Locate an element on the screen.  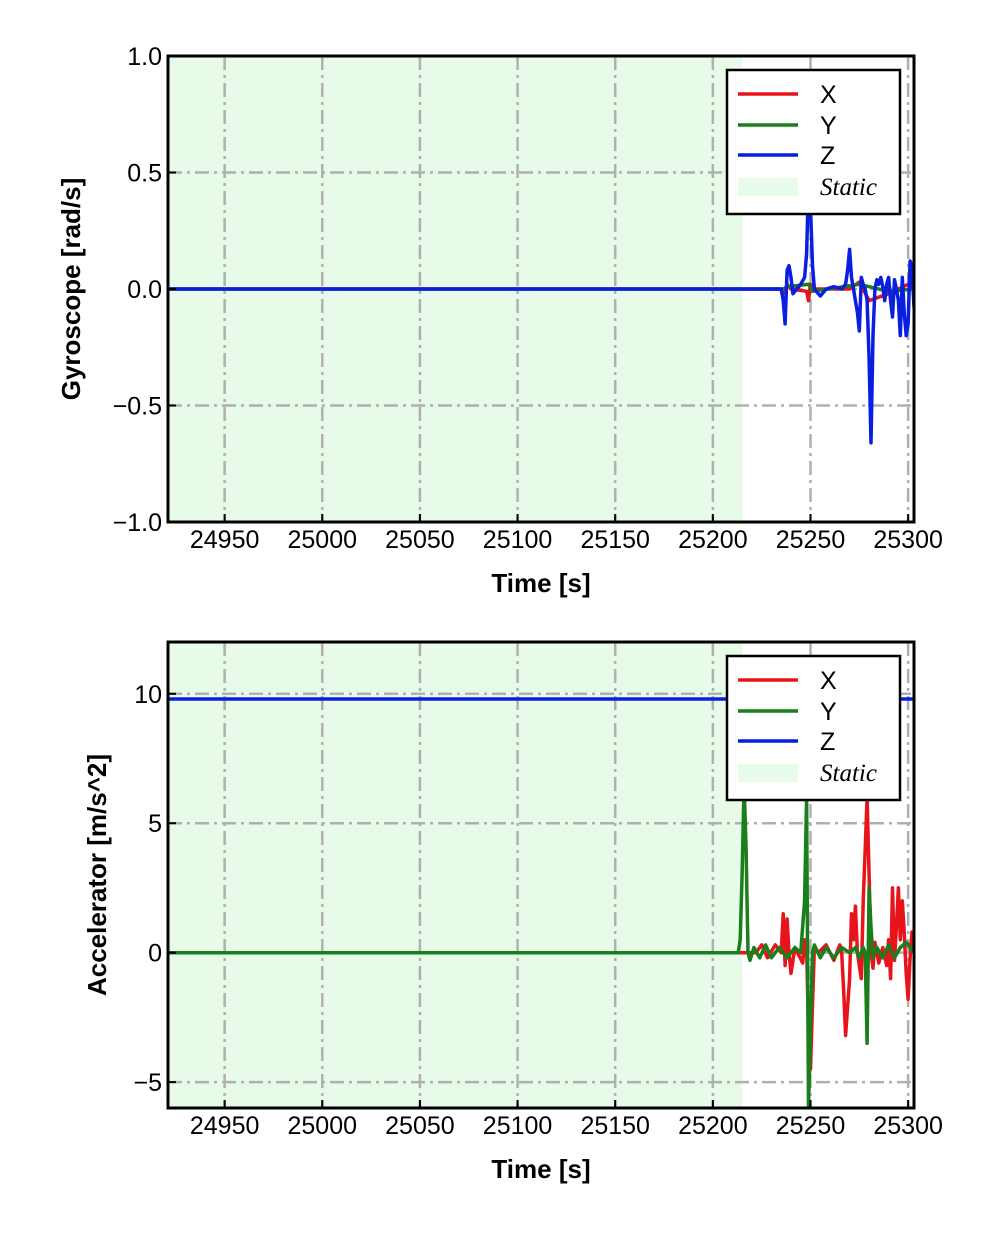
y-tick-label: 5 is located at coordinates (155, 824).